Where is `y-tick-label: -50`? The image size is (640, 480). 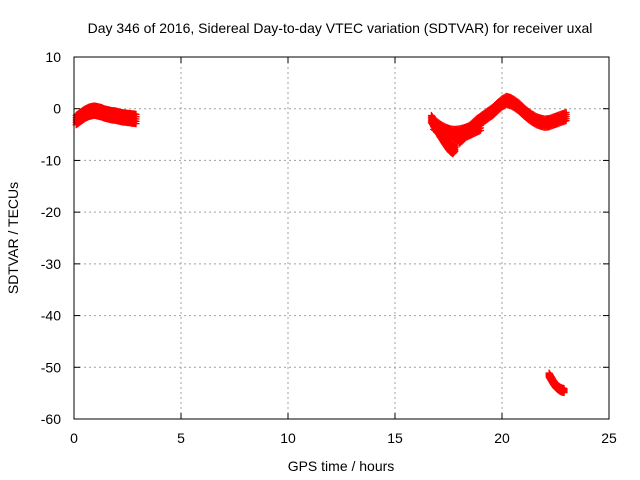
y-tick-label: -50 is located at coordinates (51, 367).